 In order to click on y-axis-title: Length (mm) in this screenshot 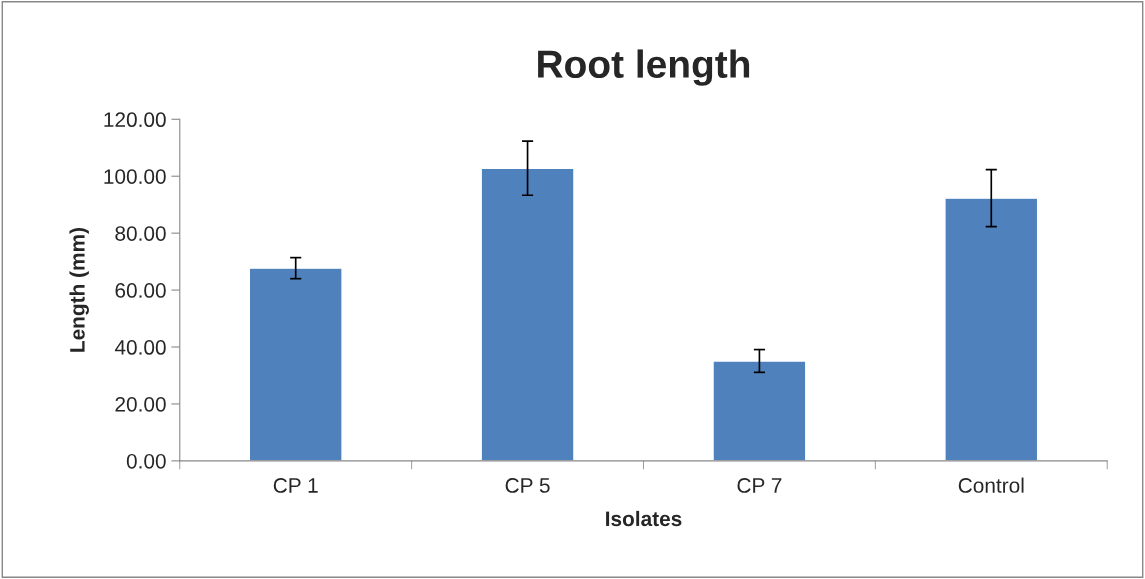, I will do `click(79, 290)`.